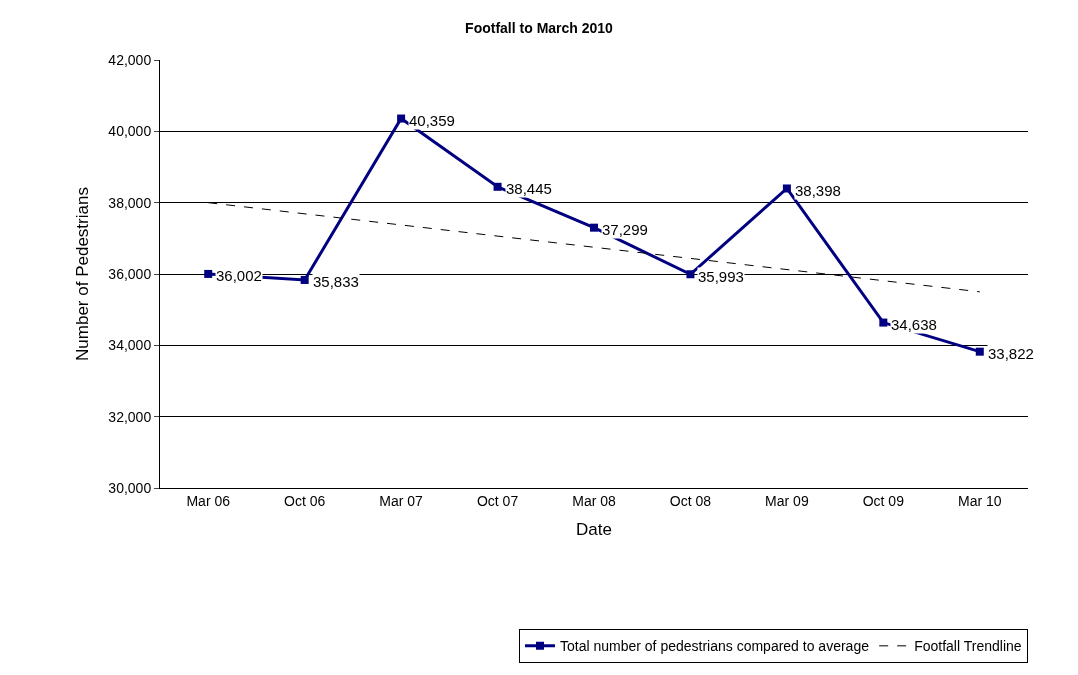 This screenshot has height=675, width=1078. What do you see at coordinates (305, 500) in the screenshot?
I see `x-tick-label: Oct 06` at bounding box center [305, 500].